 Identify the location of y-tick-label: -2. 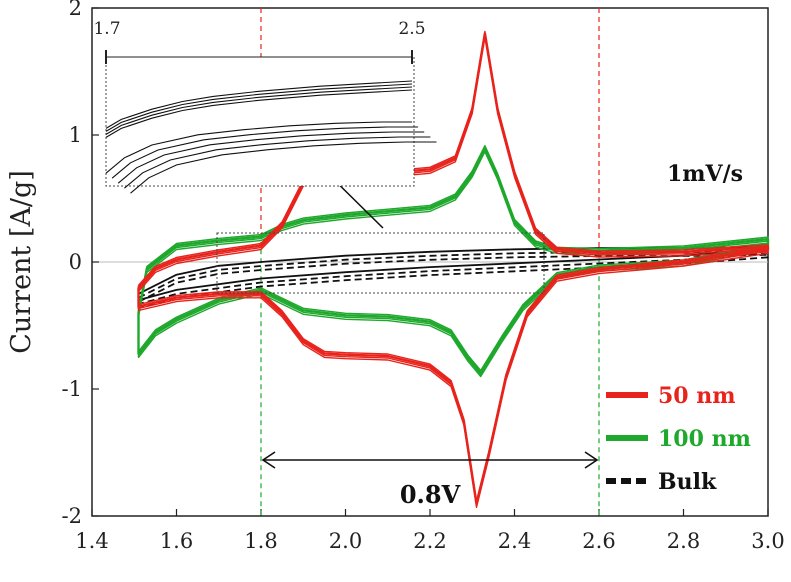
(72, 516).